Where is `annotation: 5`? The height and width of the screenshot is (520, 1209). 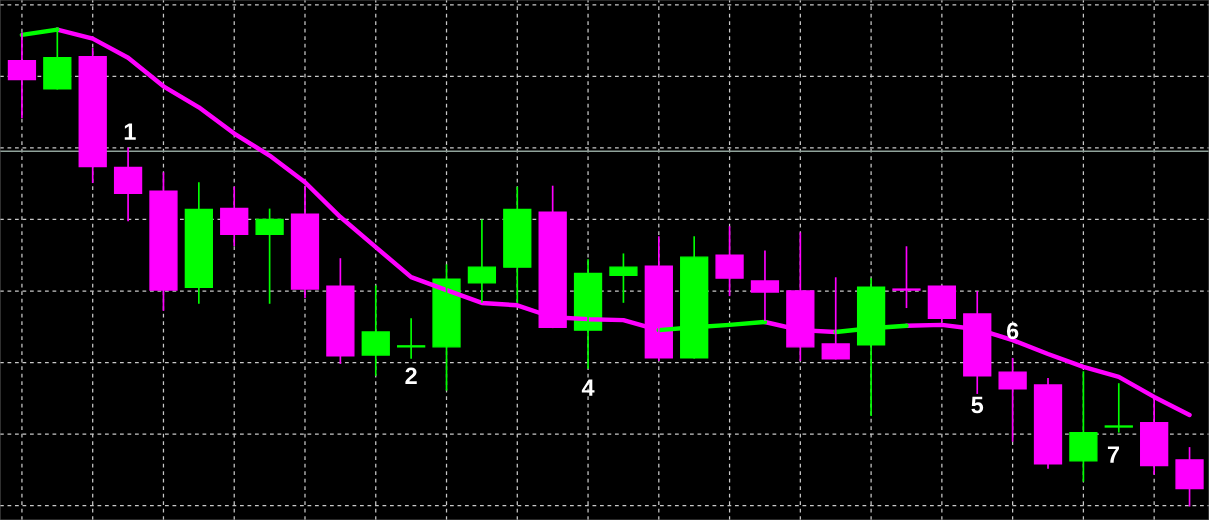 annotation: 5 is located at coordinates (977, 405).